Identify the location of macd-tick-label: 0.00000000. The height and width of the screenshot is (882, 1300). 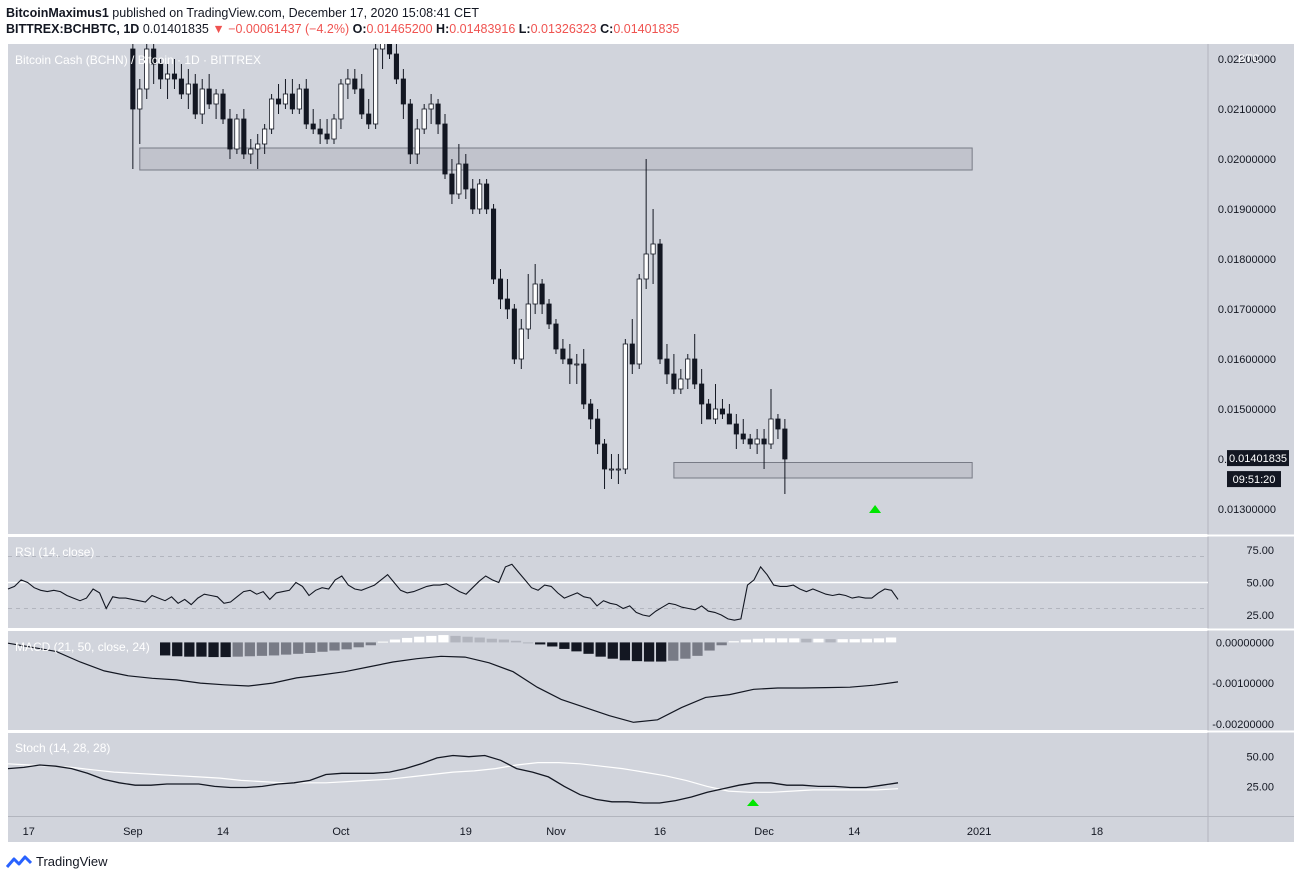
(1245, 643).